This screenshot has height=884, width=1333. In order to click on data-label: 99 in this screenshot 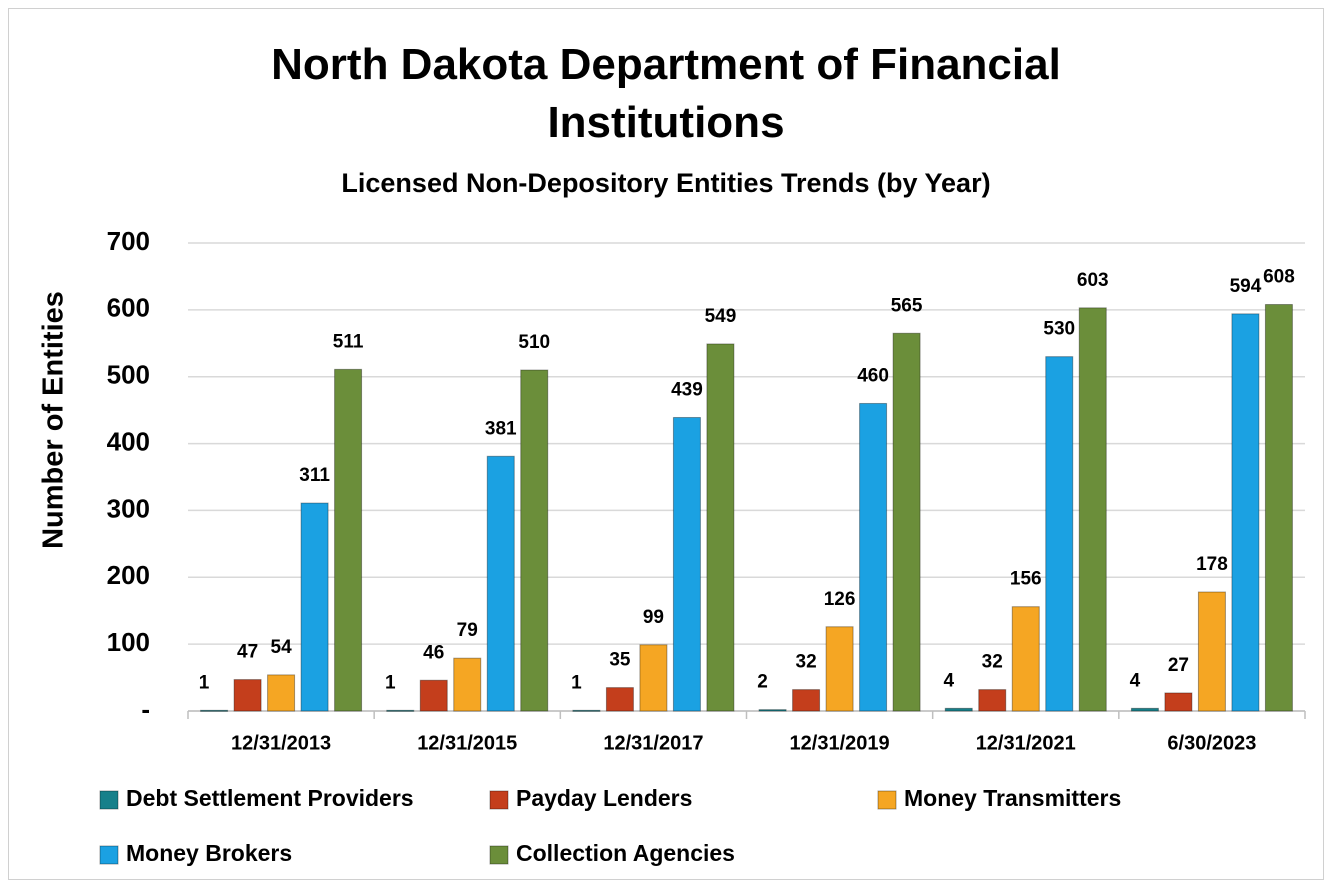, I will do `click(653, 617)`.